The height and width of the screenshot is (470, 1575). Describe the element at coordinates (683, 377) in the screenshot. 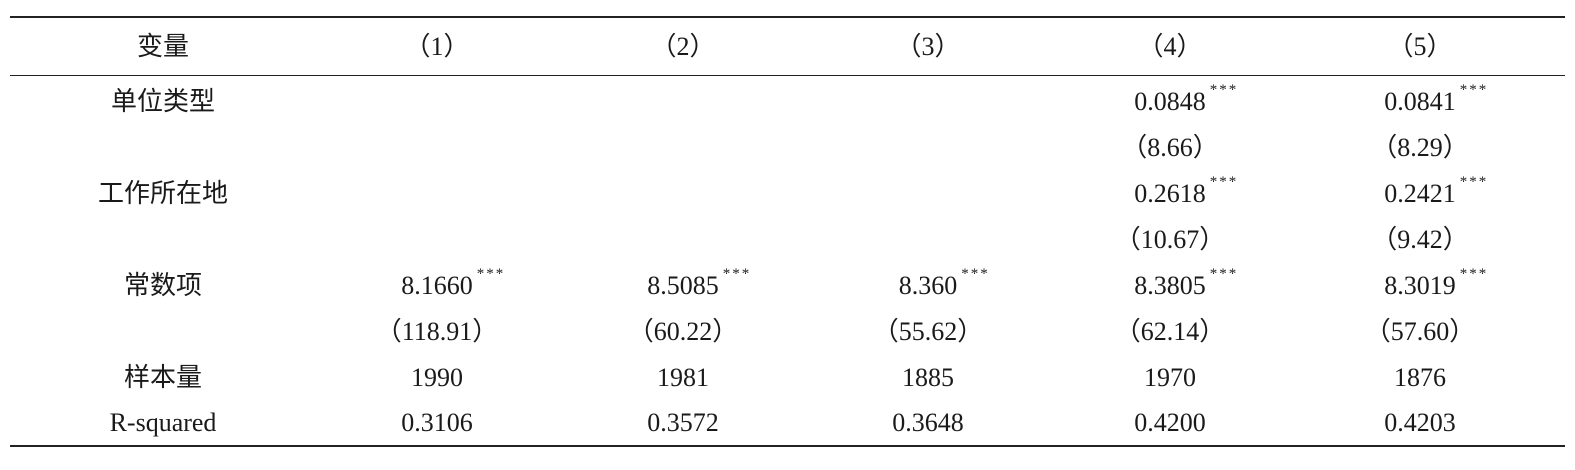

I see `stat-value: 1981` at that location.